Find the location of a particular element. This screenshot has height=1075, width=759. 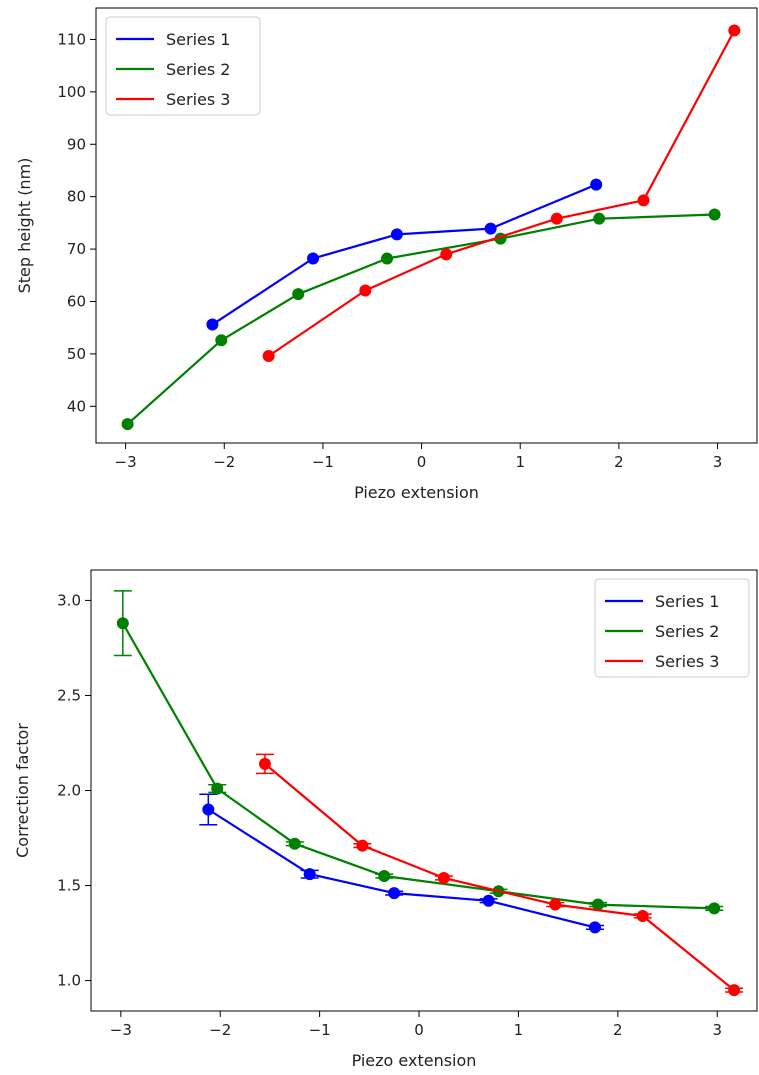

y-tick-label: 110 is located at coordinates (71, 39).